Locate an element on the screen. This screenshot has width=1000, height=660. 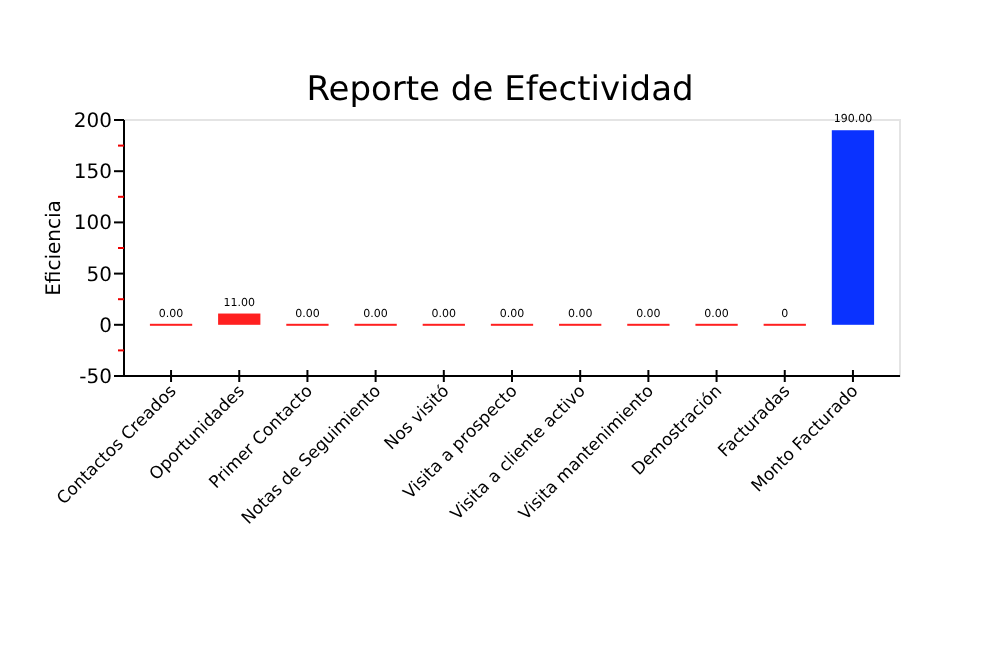
y-tick-label: -50 is located at coordinates (95, 378).